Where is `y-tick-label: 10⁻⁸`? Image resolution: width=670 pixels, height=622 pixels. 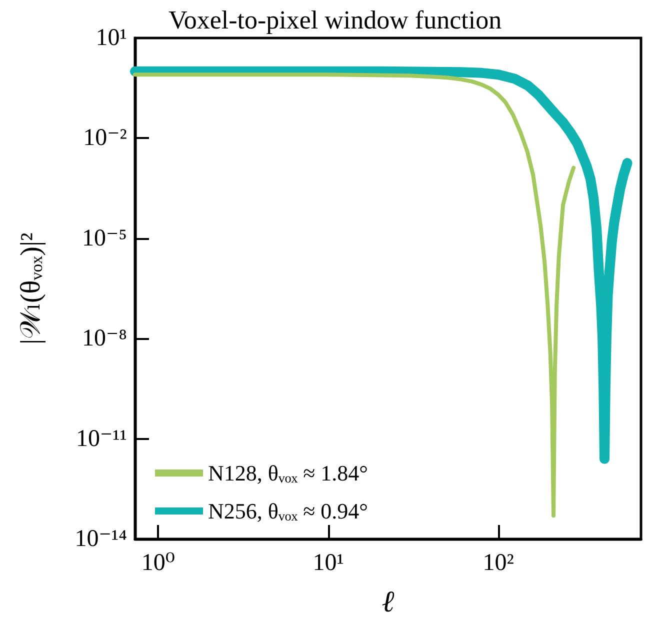
y-tick-label: 10⁻⁸ is located at coordinates (104, 339).